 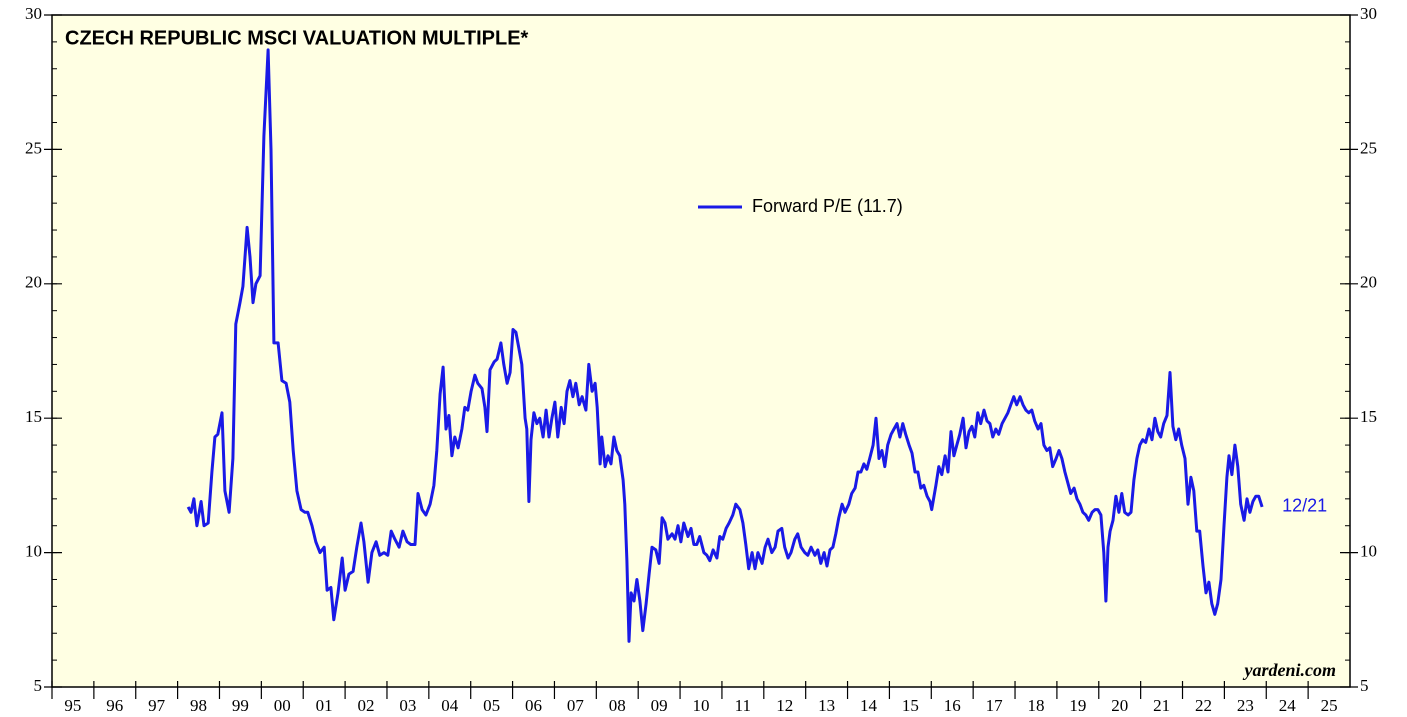 I want to click on y-tick-label: 20, so click(x=33, y=282).